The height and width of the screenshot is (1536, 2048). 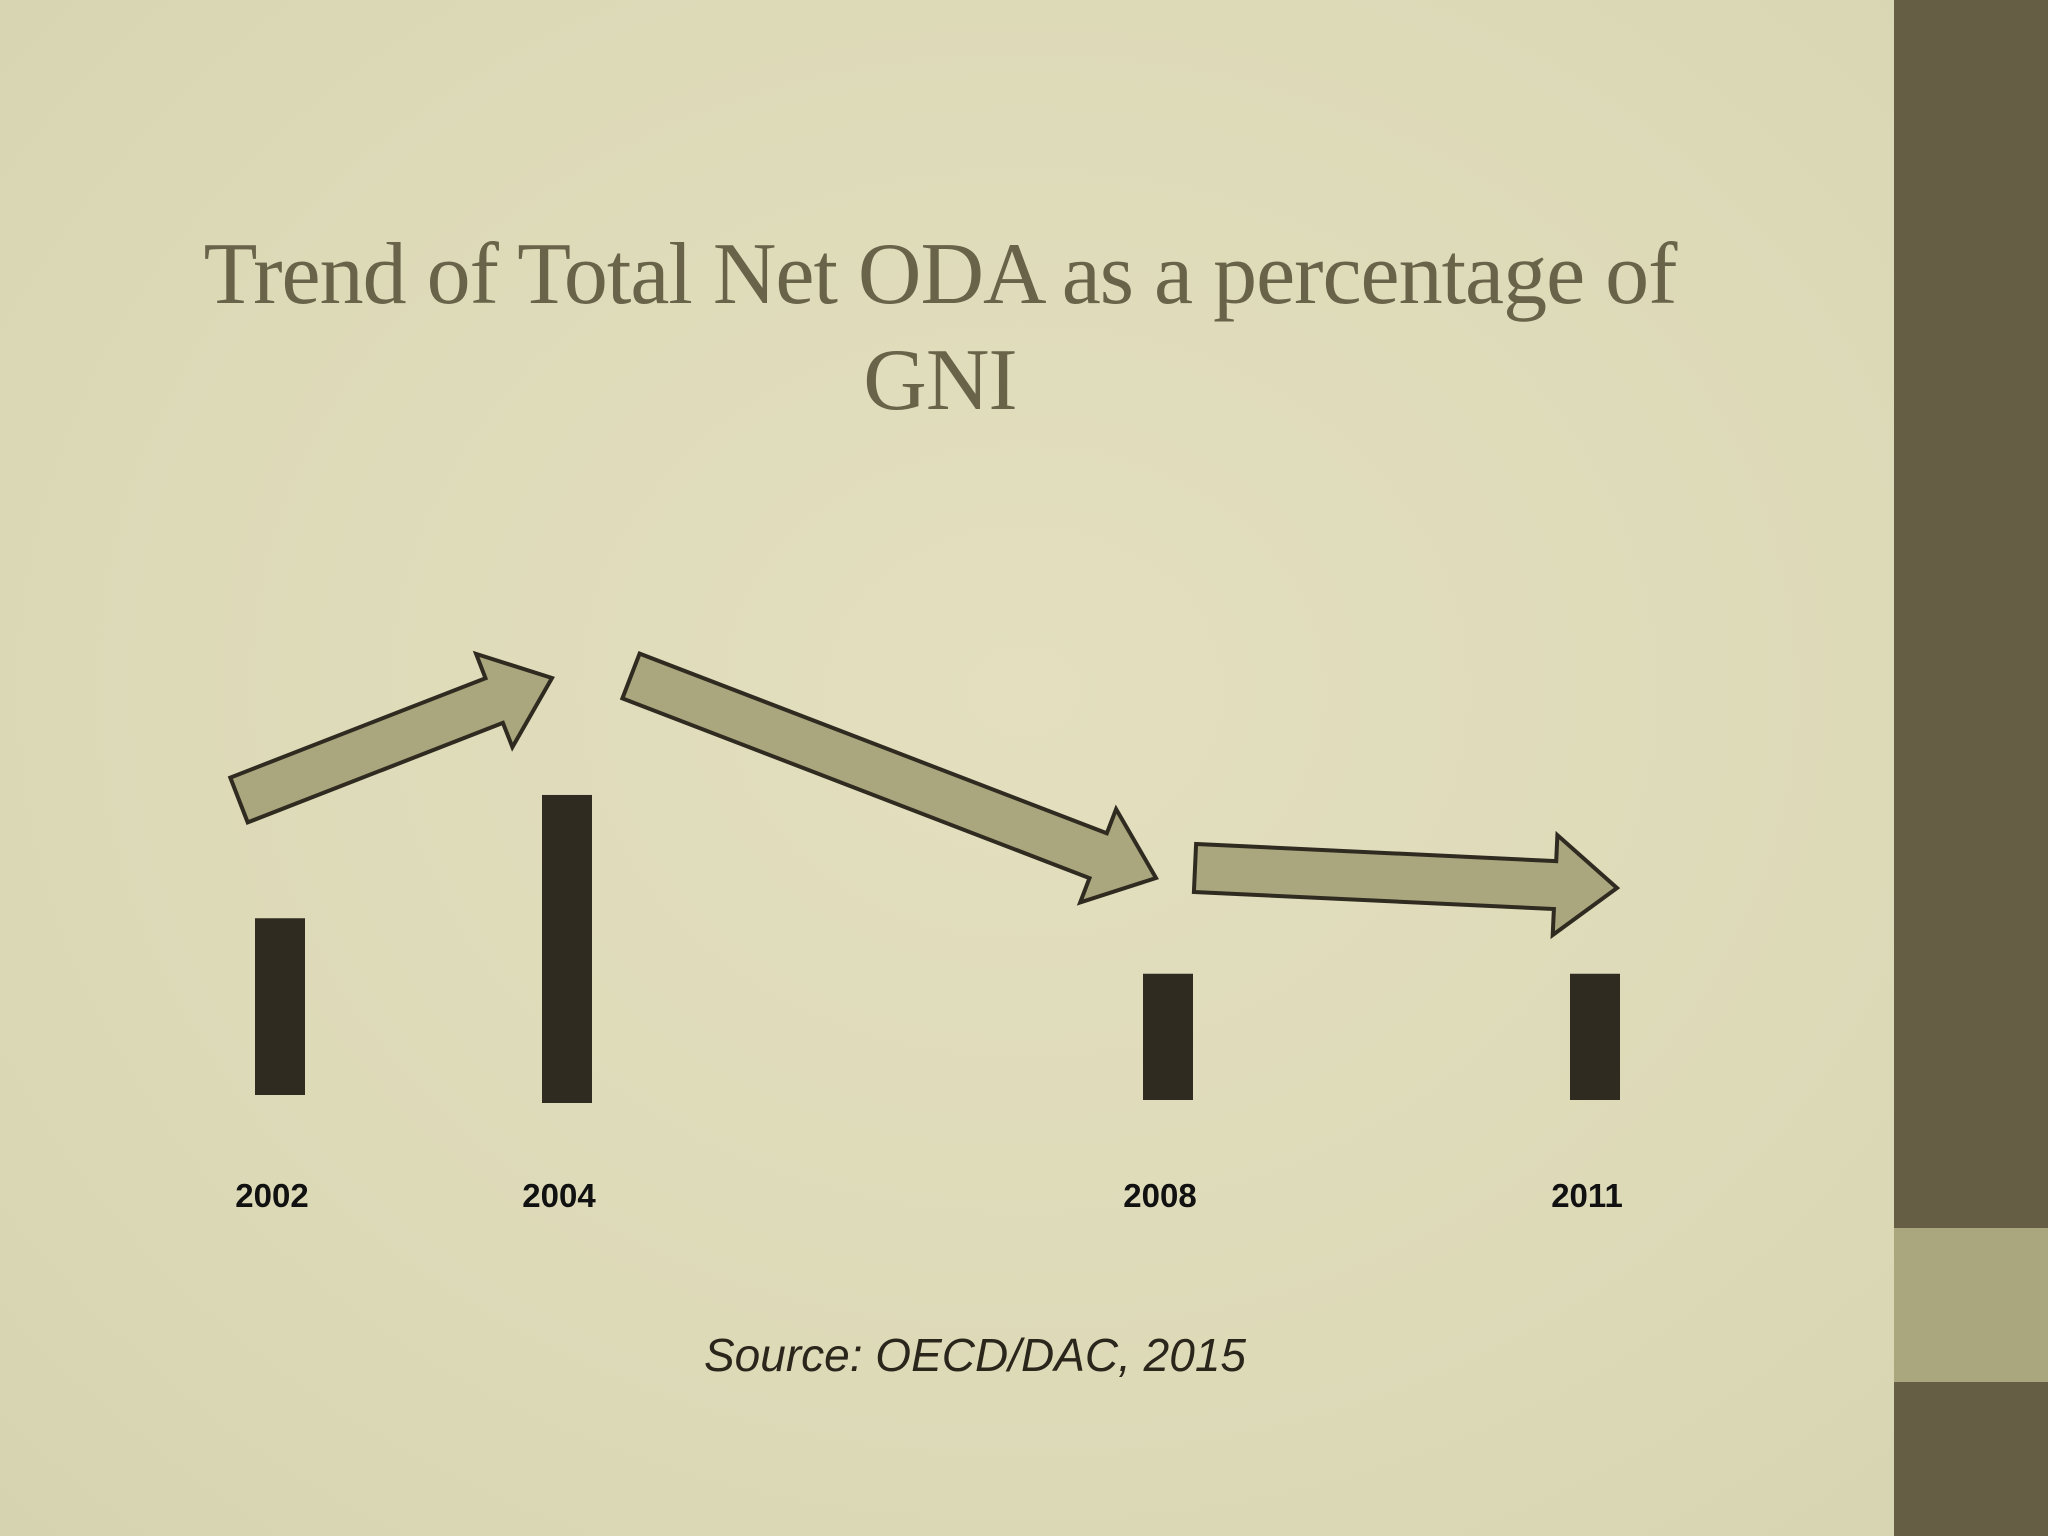 What do you see at coordinates (1971, 1459) in the screenshot?
I see `sidebar-dark-footer` at bounding box center [1971, 1459].